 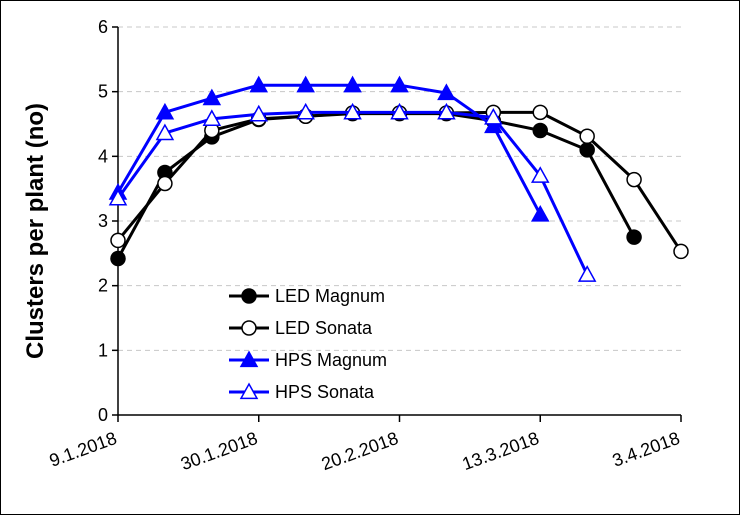 I want to click on series-line-hps-magnum, so click(x=329, y=149).